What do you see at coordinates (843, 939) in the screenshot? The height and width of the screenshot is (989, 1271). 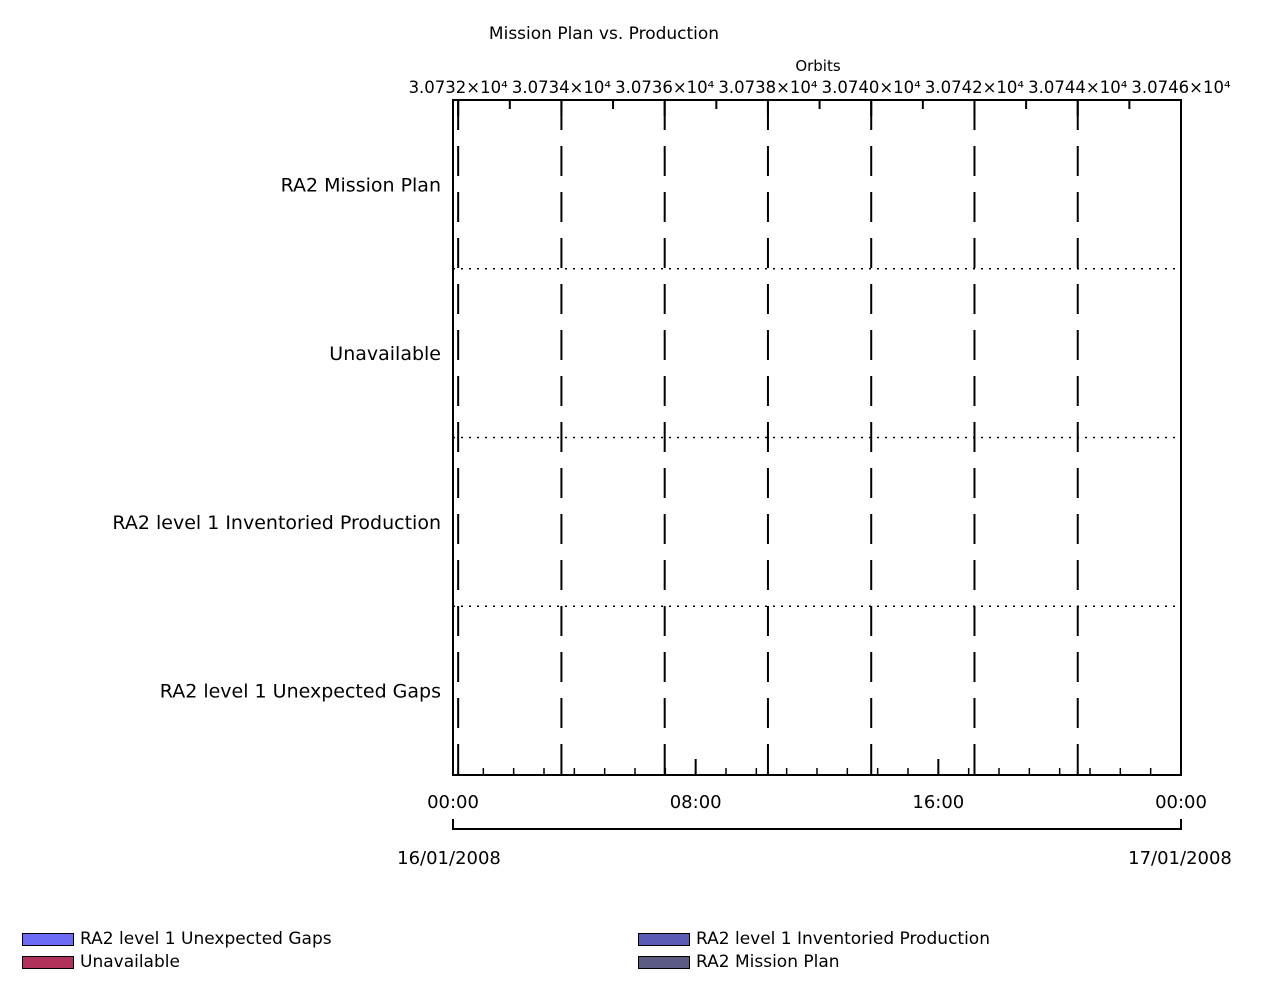 I see `legend-label: RA2 level 1 Inventoried Production` at bounding box center [843, 939].